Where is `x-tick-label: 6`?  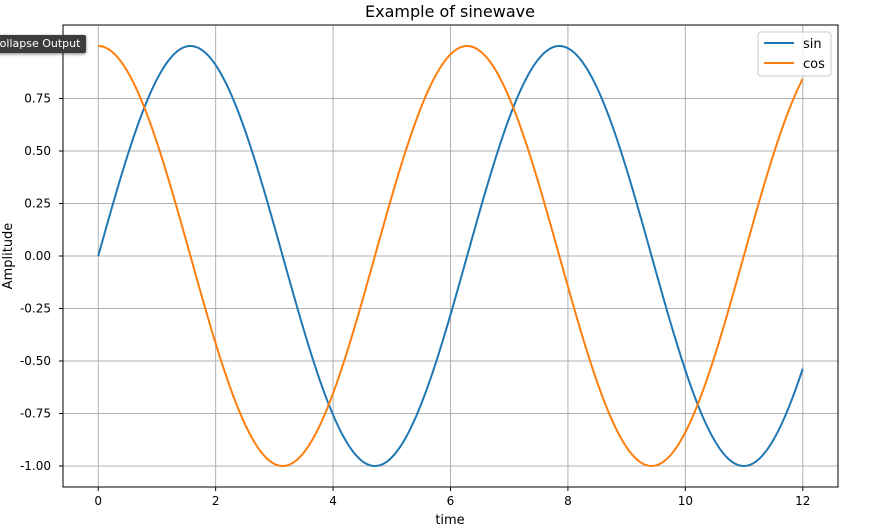
x-tick-label: 6 is located at coordinates (451, 501).